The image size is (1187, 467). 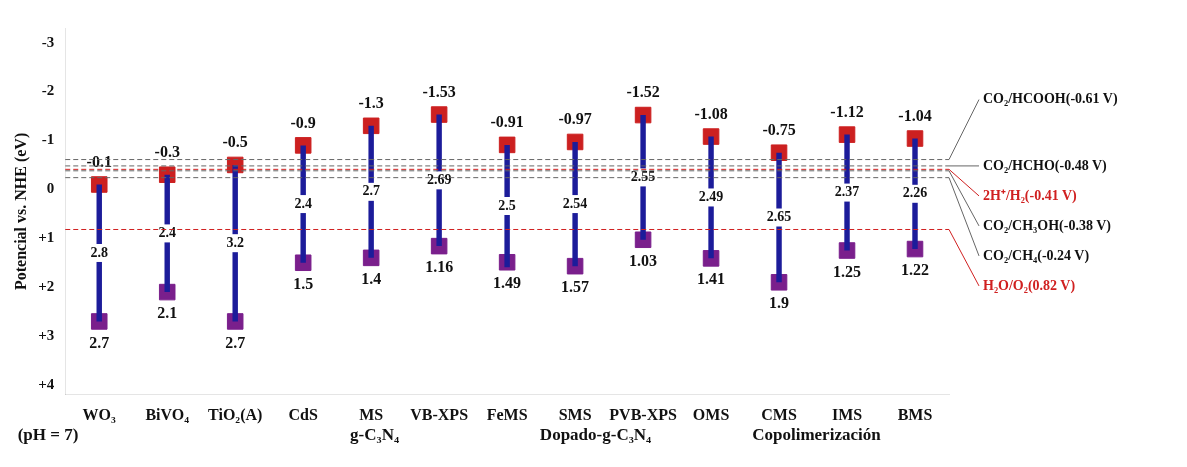 What do you see at coordinates (643, 177) in the screenshot?
I see `data-label: 2.55` at bounding box center [643, 177].